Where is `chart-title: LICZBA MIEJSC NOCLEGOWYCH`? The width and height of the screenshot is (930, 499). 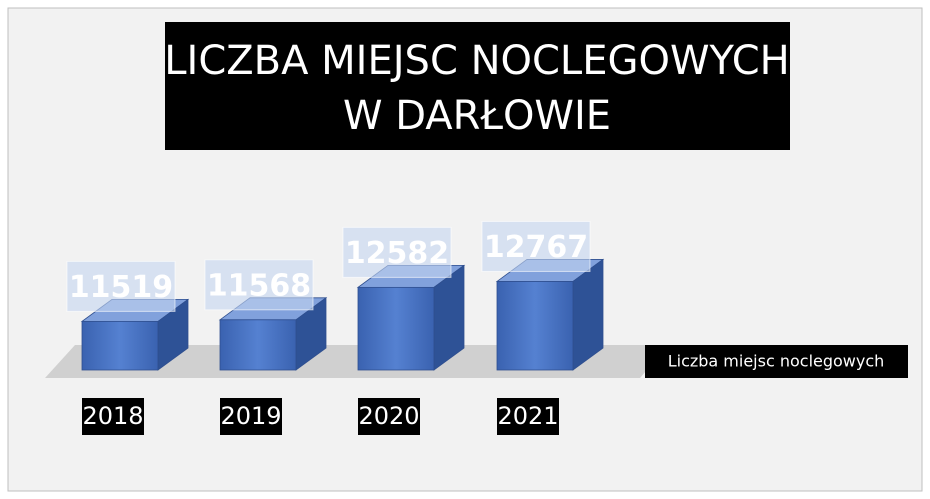
chart-title: LICZBA MIEJSC NOCLEGOWYCH is located at coordinates (477, 61).